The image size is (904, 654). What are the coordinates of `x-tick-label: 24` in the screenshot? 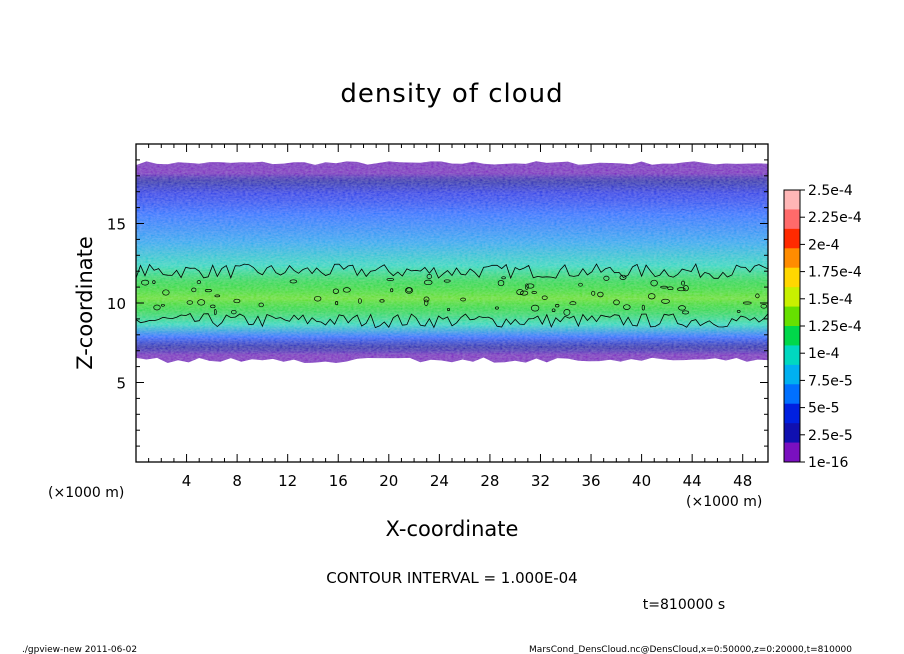 It's located at (439, 481).